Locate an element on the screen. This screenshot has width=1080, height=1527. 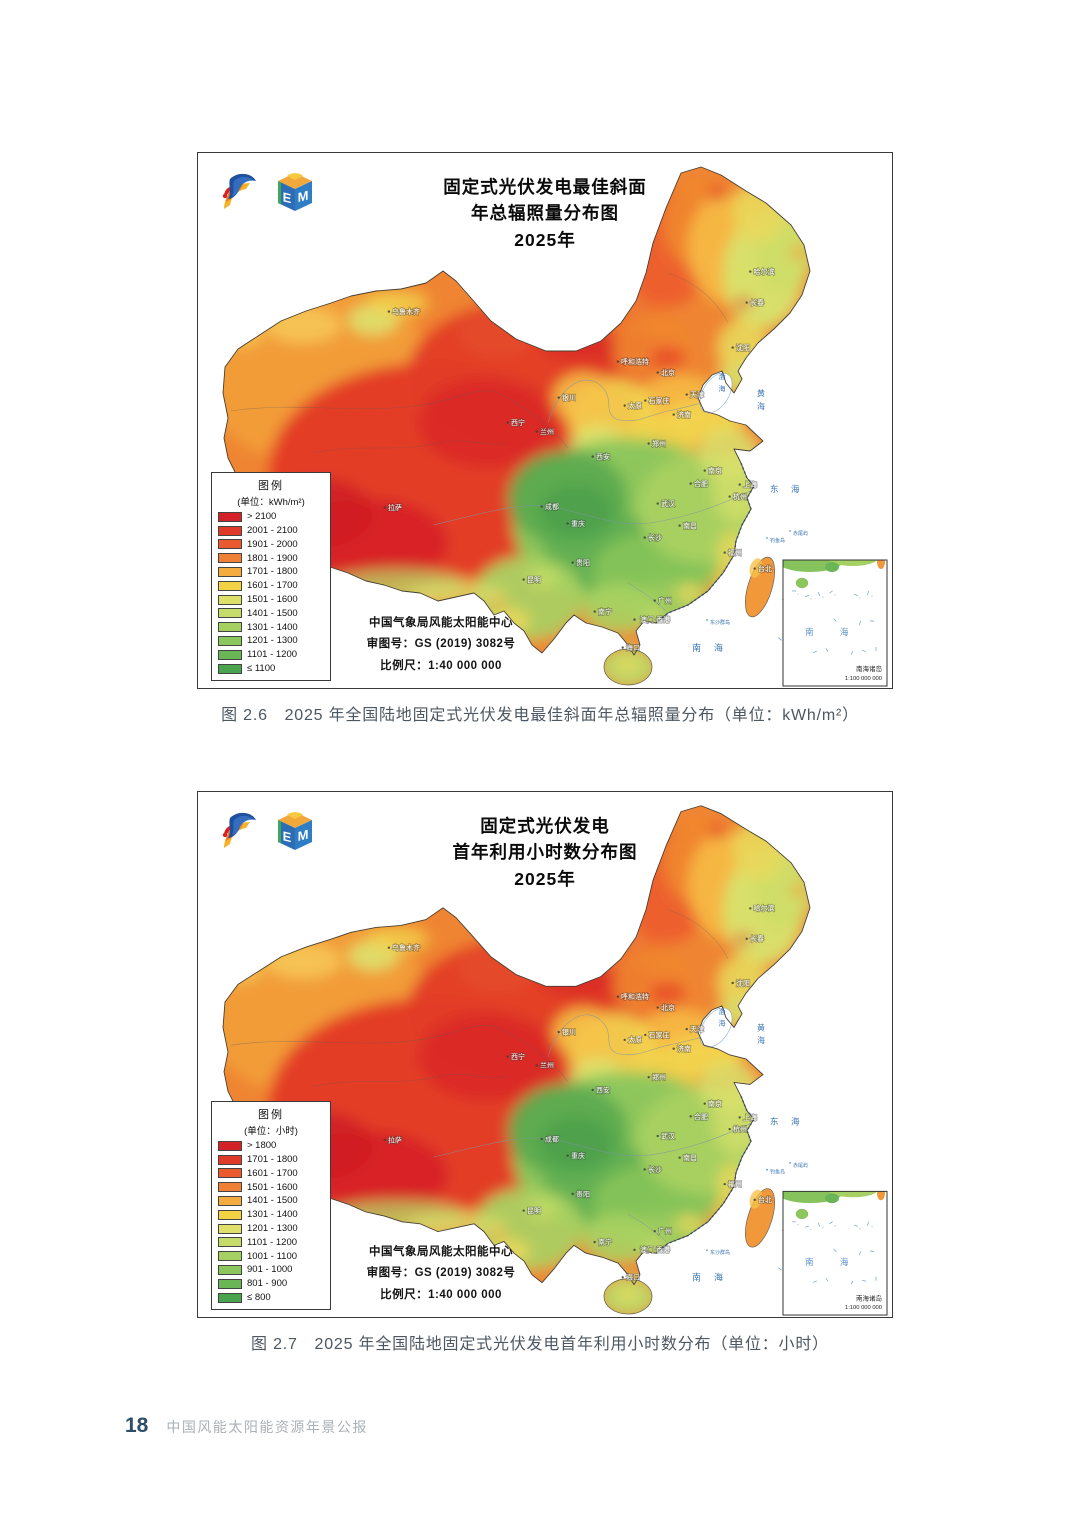
svg-text: 南昌 is located at coordinates (690, 1157).